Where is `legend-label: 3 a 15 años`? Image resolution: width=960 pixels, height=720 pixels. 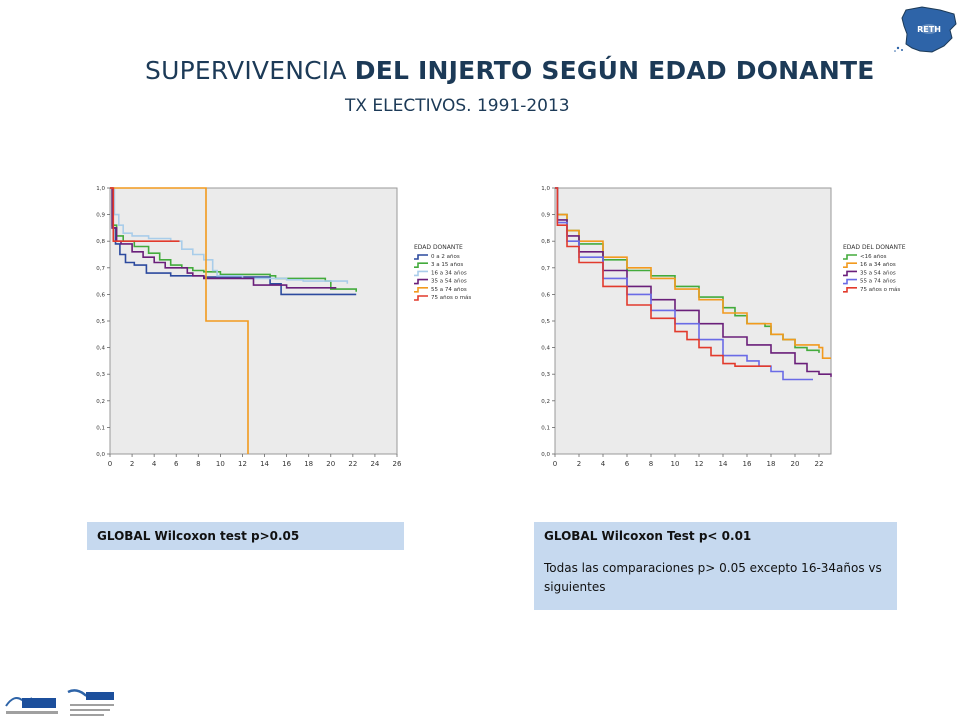 legend-label: 3 a 15 años is located at coordinates (447, 265).